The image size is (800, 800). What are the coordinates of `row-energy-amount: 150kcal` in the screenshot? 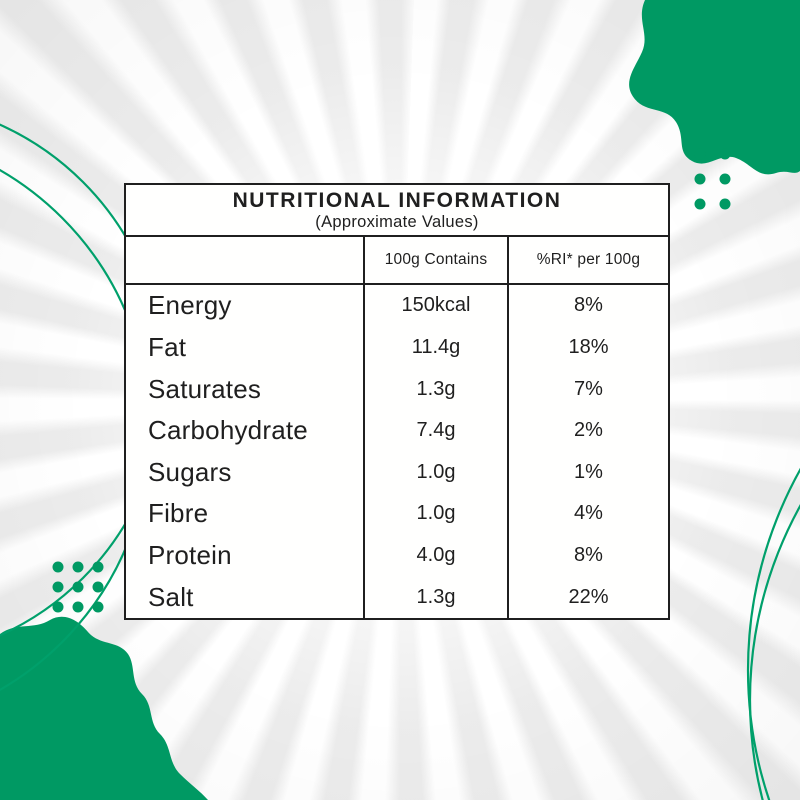 It's located at (435, 306).